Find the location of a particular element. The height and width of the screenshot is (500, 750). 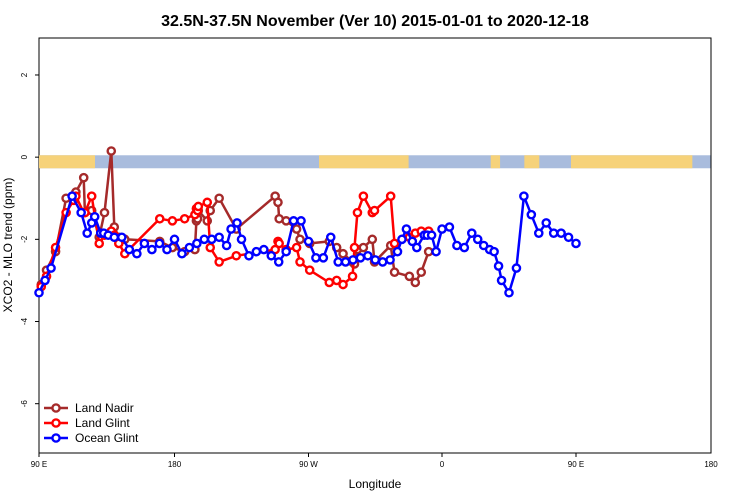

y-axis-label: XCO2 - MLO trend (ppm) is located at coordinates (8, 245).